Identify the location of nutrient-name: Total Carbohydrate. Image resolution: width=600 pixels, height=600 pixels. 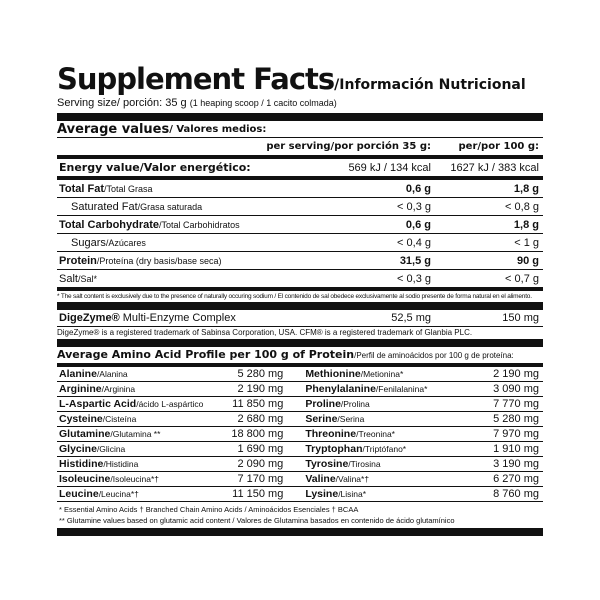
(109, 224).